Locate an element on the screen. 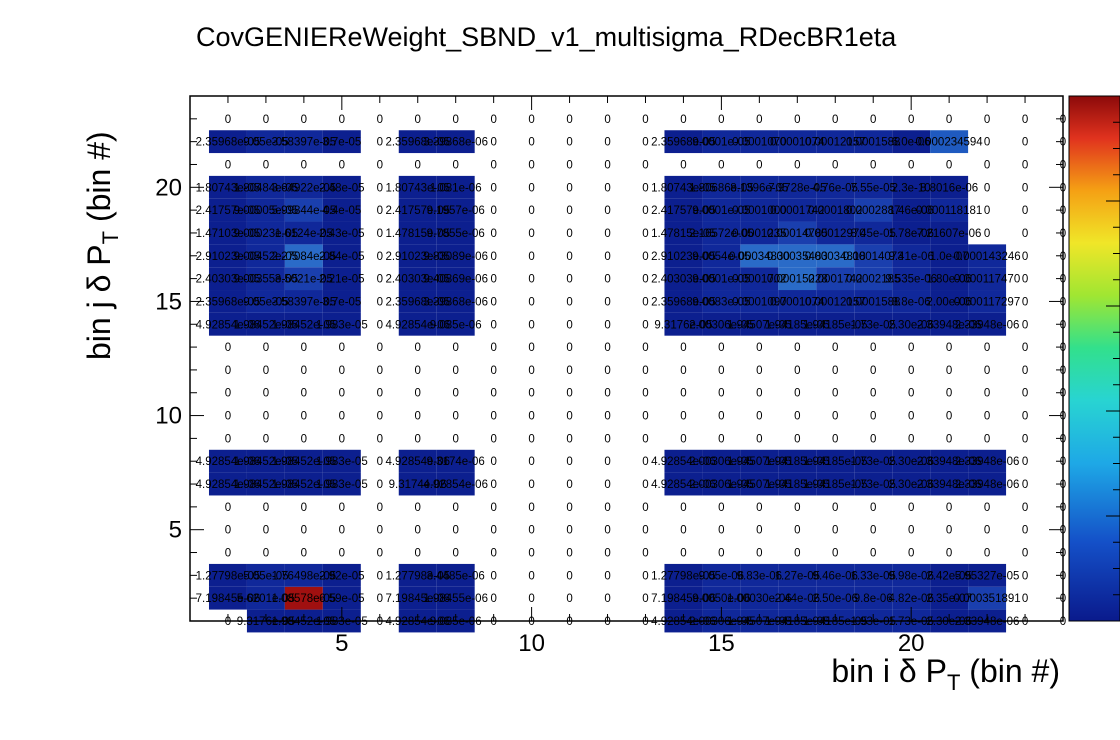  cell-value-label: 1.80743e-05 is located at coordinates (228, 188).